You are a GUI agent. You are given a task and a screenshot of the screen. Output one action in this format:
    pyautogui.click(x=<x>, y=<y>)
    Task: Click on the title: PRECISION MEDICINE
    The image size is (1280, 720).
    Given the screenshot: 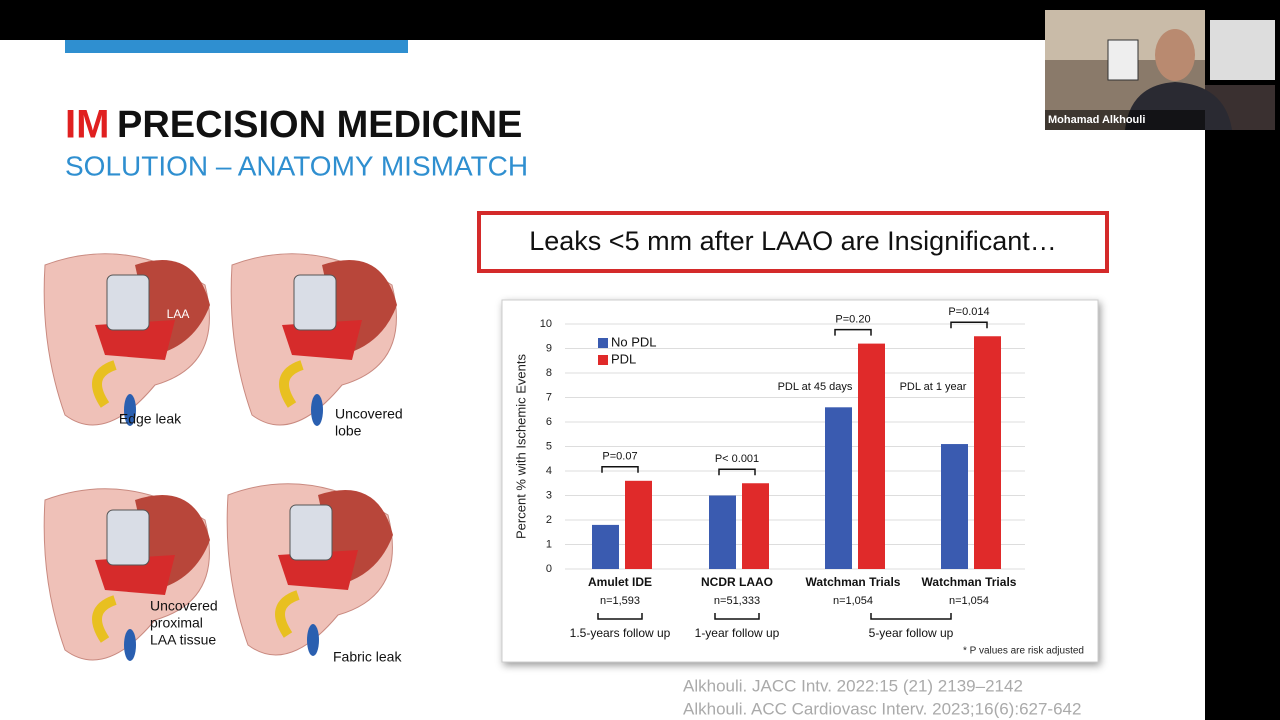 What is the action you would take?
    pyautogui.click(x=319, y=125)
    